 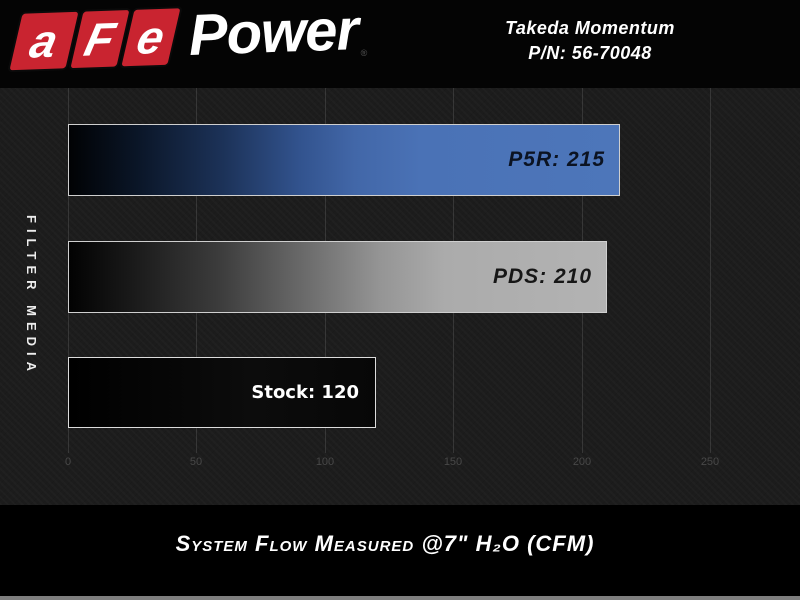 I want to click on logo-letter-f: F, so click(x=100, y=39).